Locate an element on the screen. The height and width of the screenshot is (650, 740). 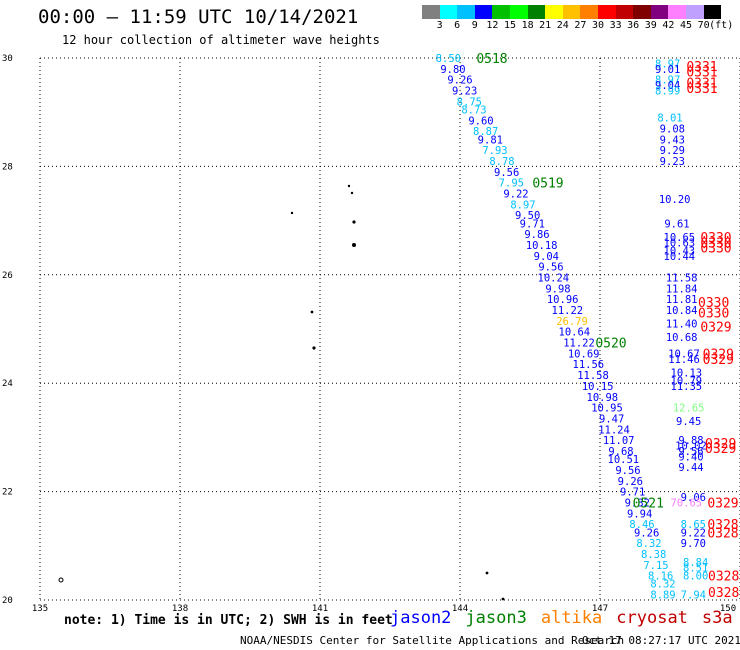
color-scale-label: 21 is located at coordinates (545, 25).